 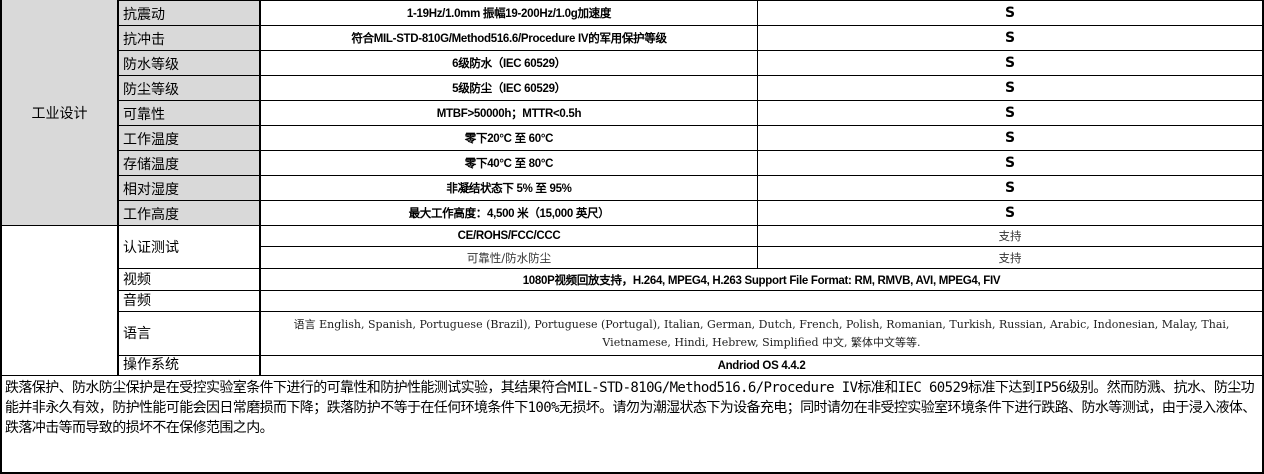 I want to click on os-label: 操作系统, so click(x=189, y=365).